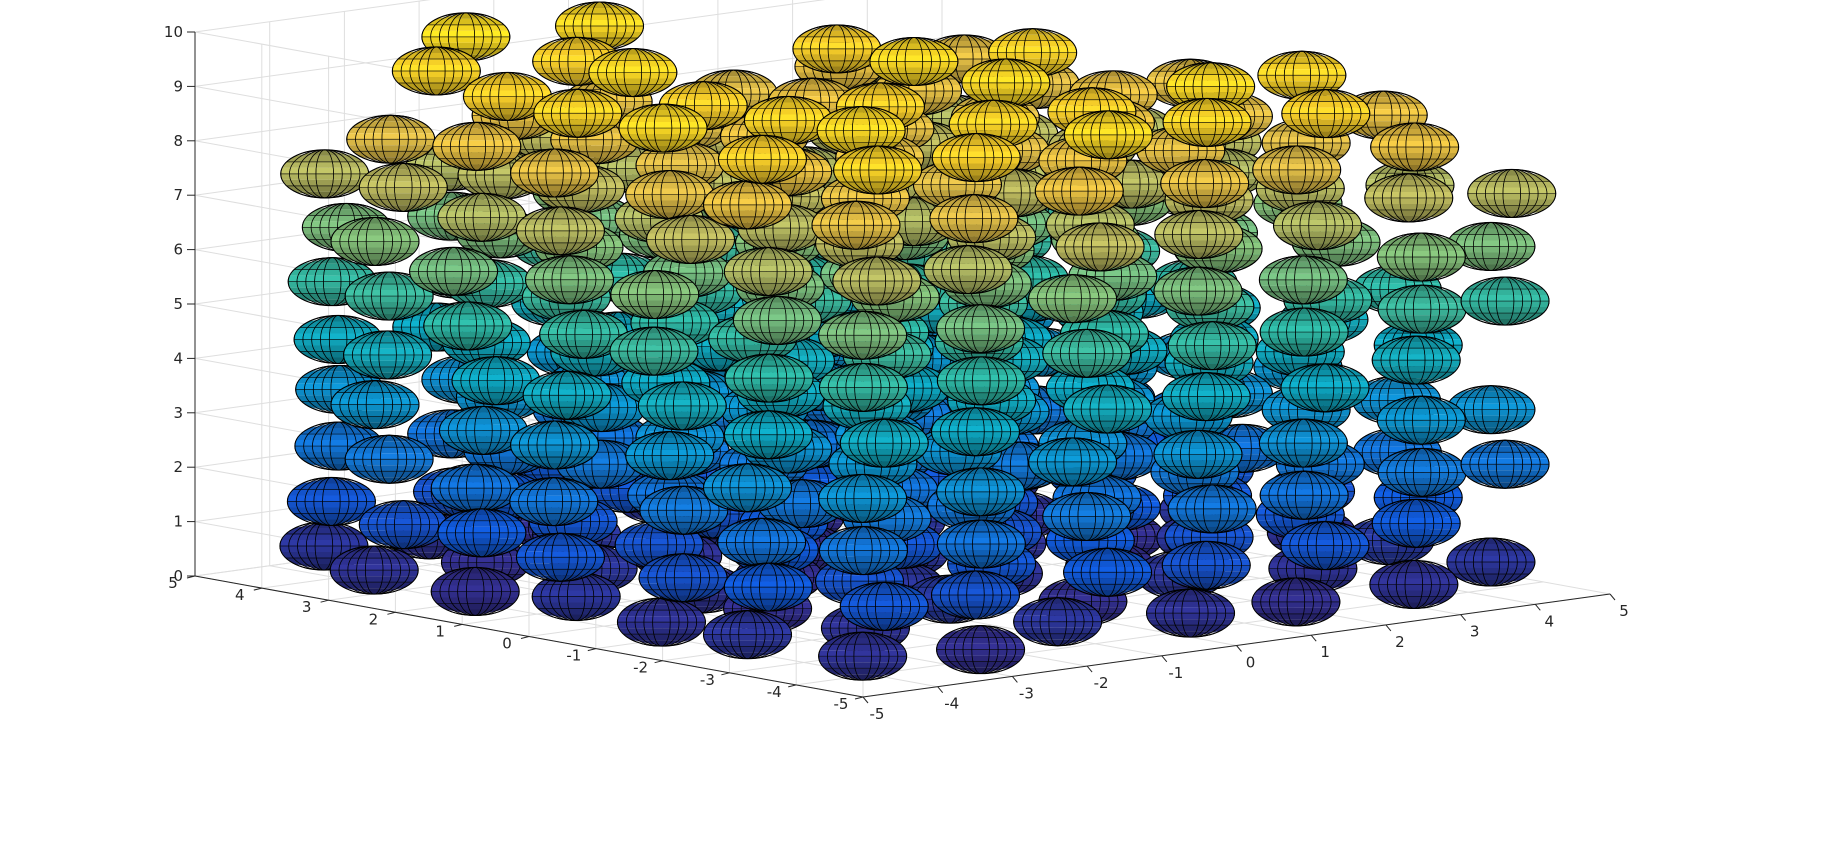 The image size is (1831, 867). I want to click on grid-line, so click(312, 16).